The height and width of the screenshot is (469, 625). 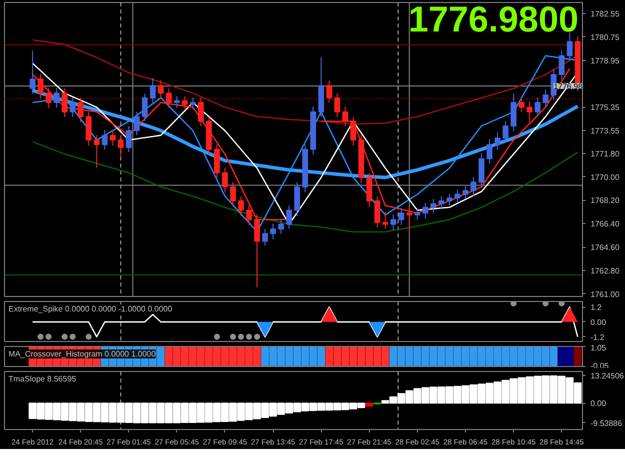 I want to click on chart-title: TmaSlope 8.56595, so click(x=42, y=379).